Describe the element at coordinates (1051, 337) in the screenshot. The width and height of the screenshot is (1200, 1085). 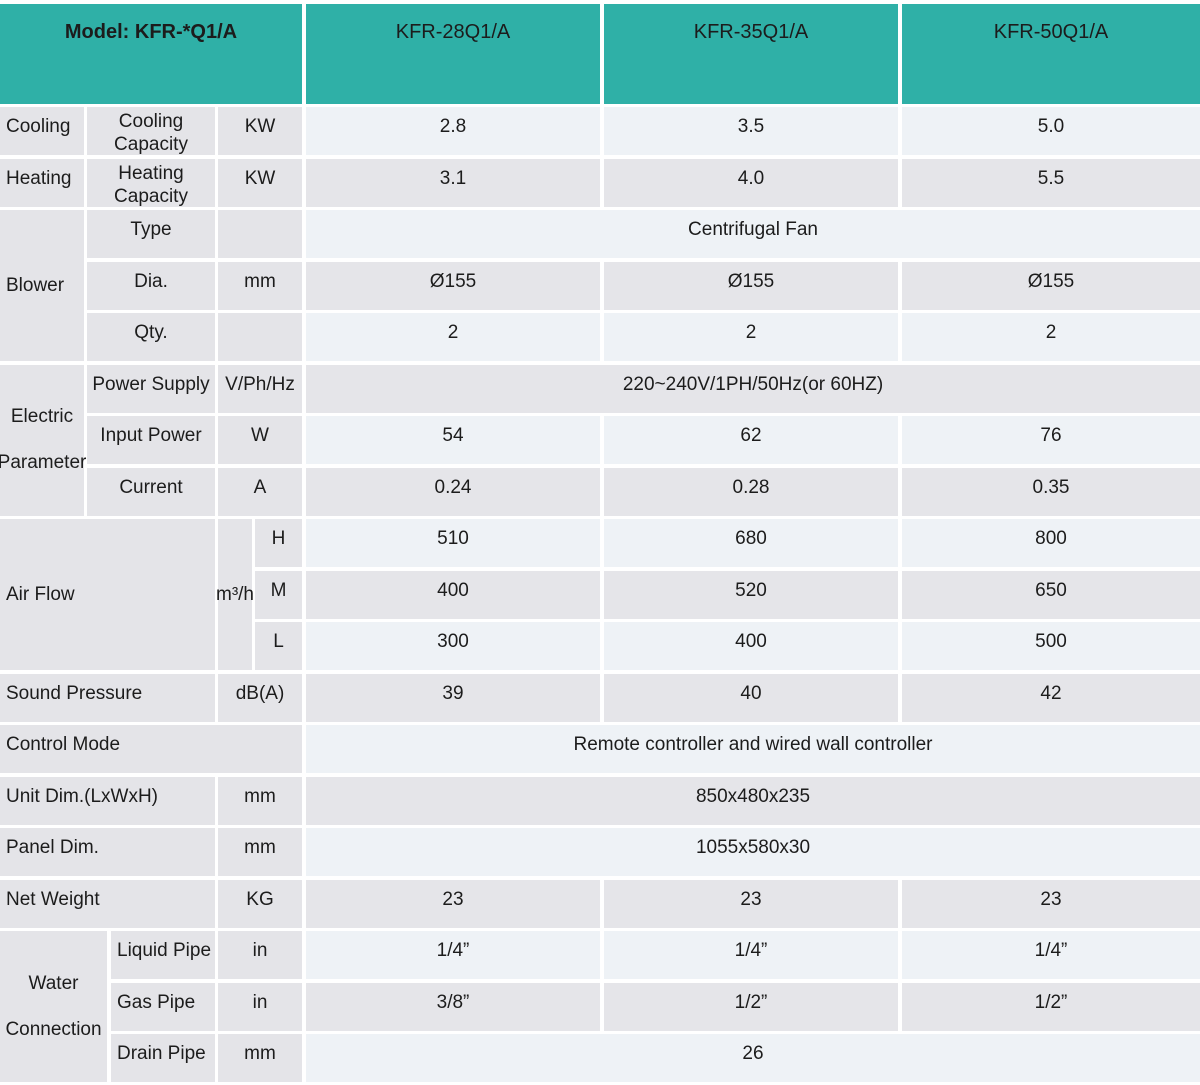
I see `value-cell-blower-qty-50: 2` at that location.